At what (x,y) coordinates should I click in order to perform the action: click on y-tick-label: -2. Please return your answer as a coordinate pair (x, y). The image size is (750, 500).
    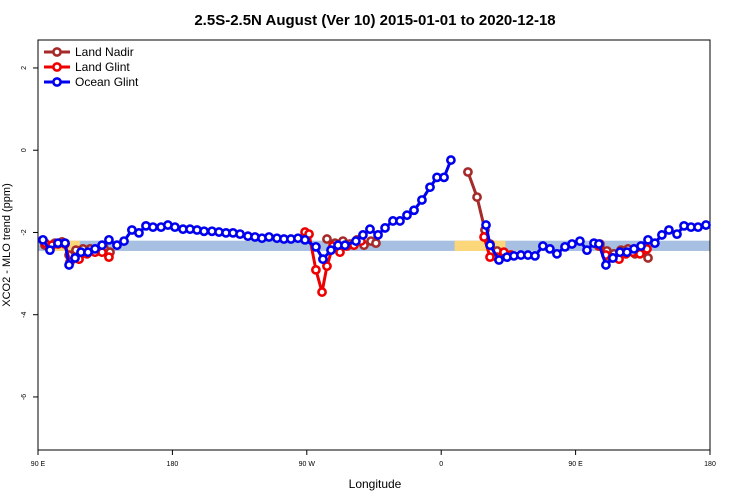
    Looking at the image, I should click on (24, 232).